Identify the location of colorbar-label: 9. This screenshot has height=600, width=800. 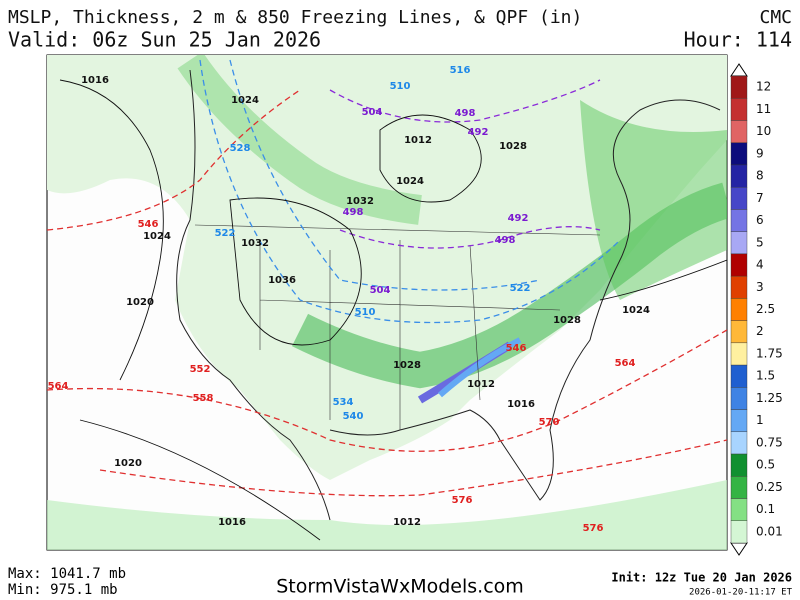
(760, 153).